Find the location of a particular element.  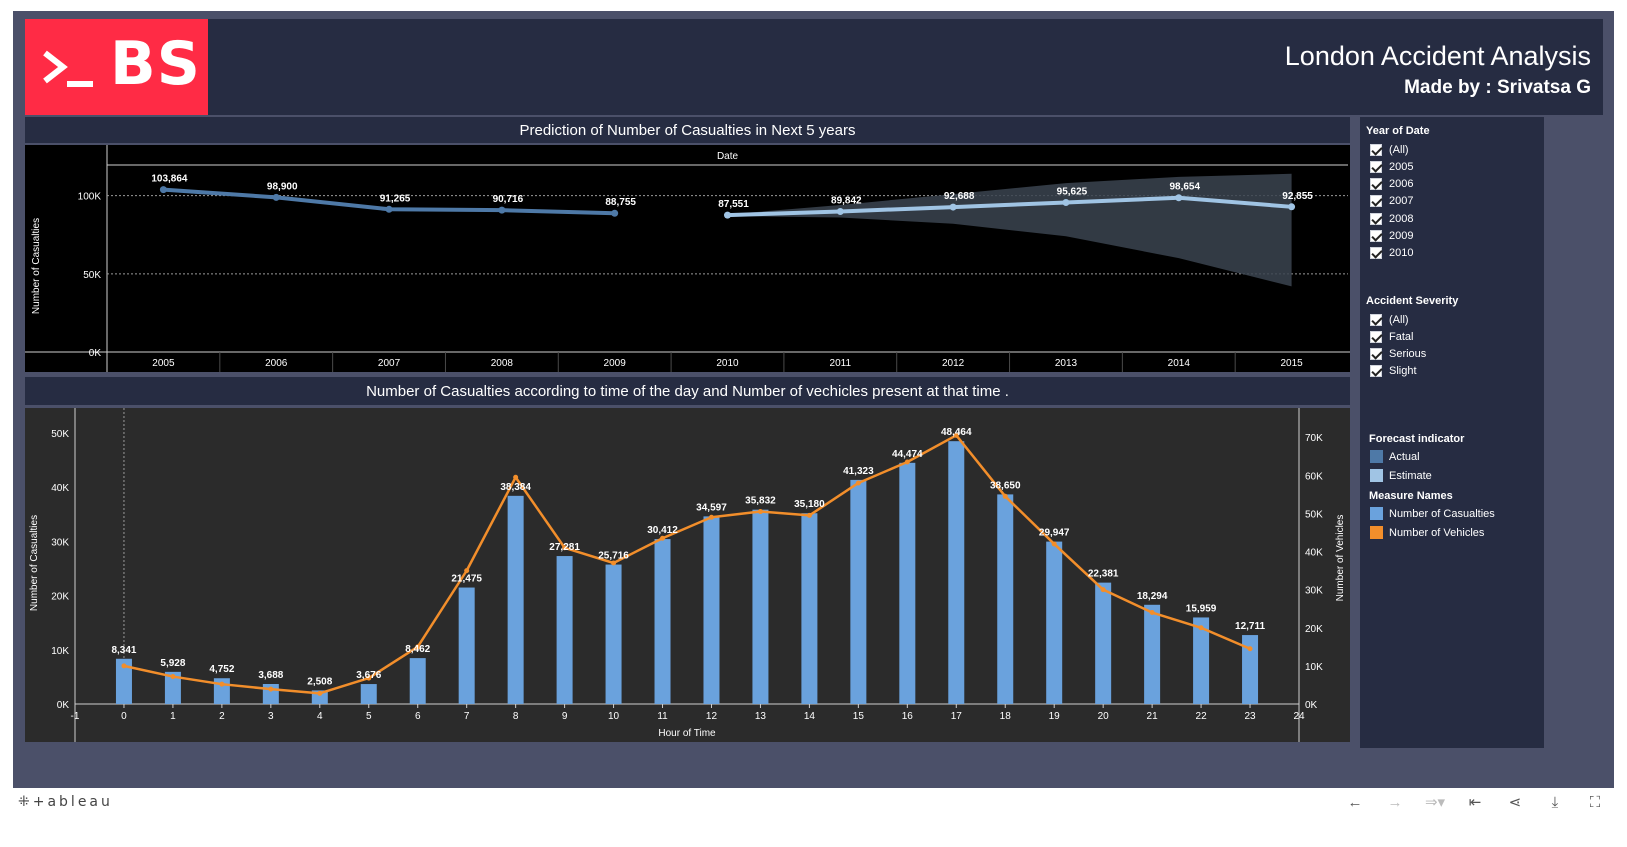

year-checkbox-row: 2009 is located at coordinates (1391, 236).